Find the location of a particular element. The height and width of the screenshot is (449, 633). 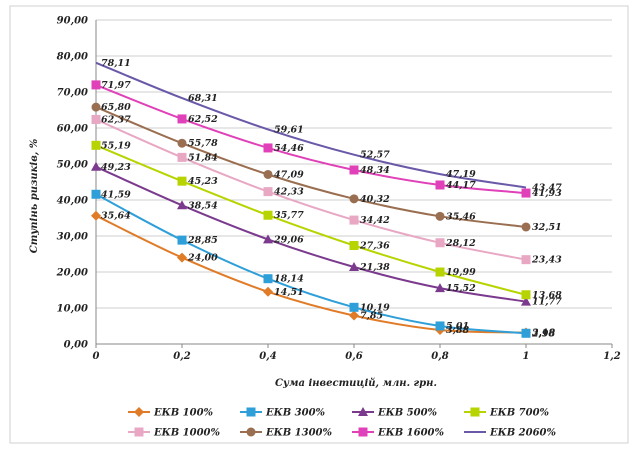

x-tick-label: 0,6 is located at coordinates (353, 356).